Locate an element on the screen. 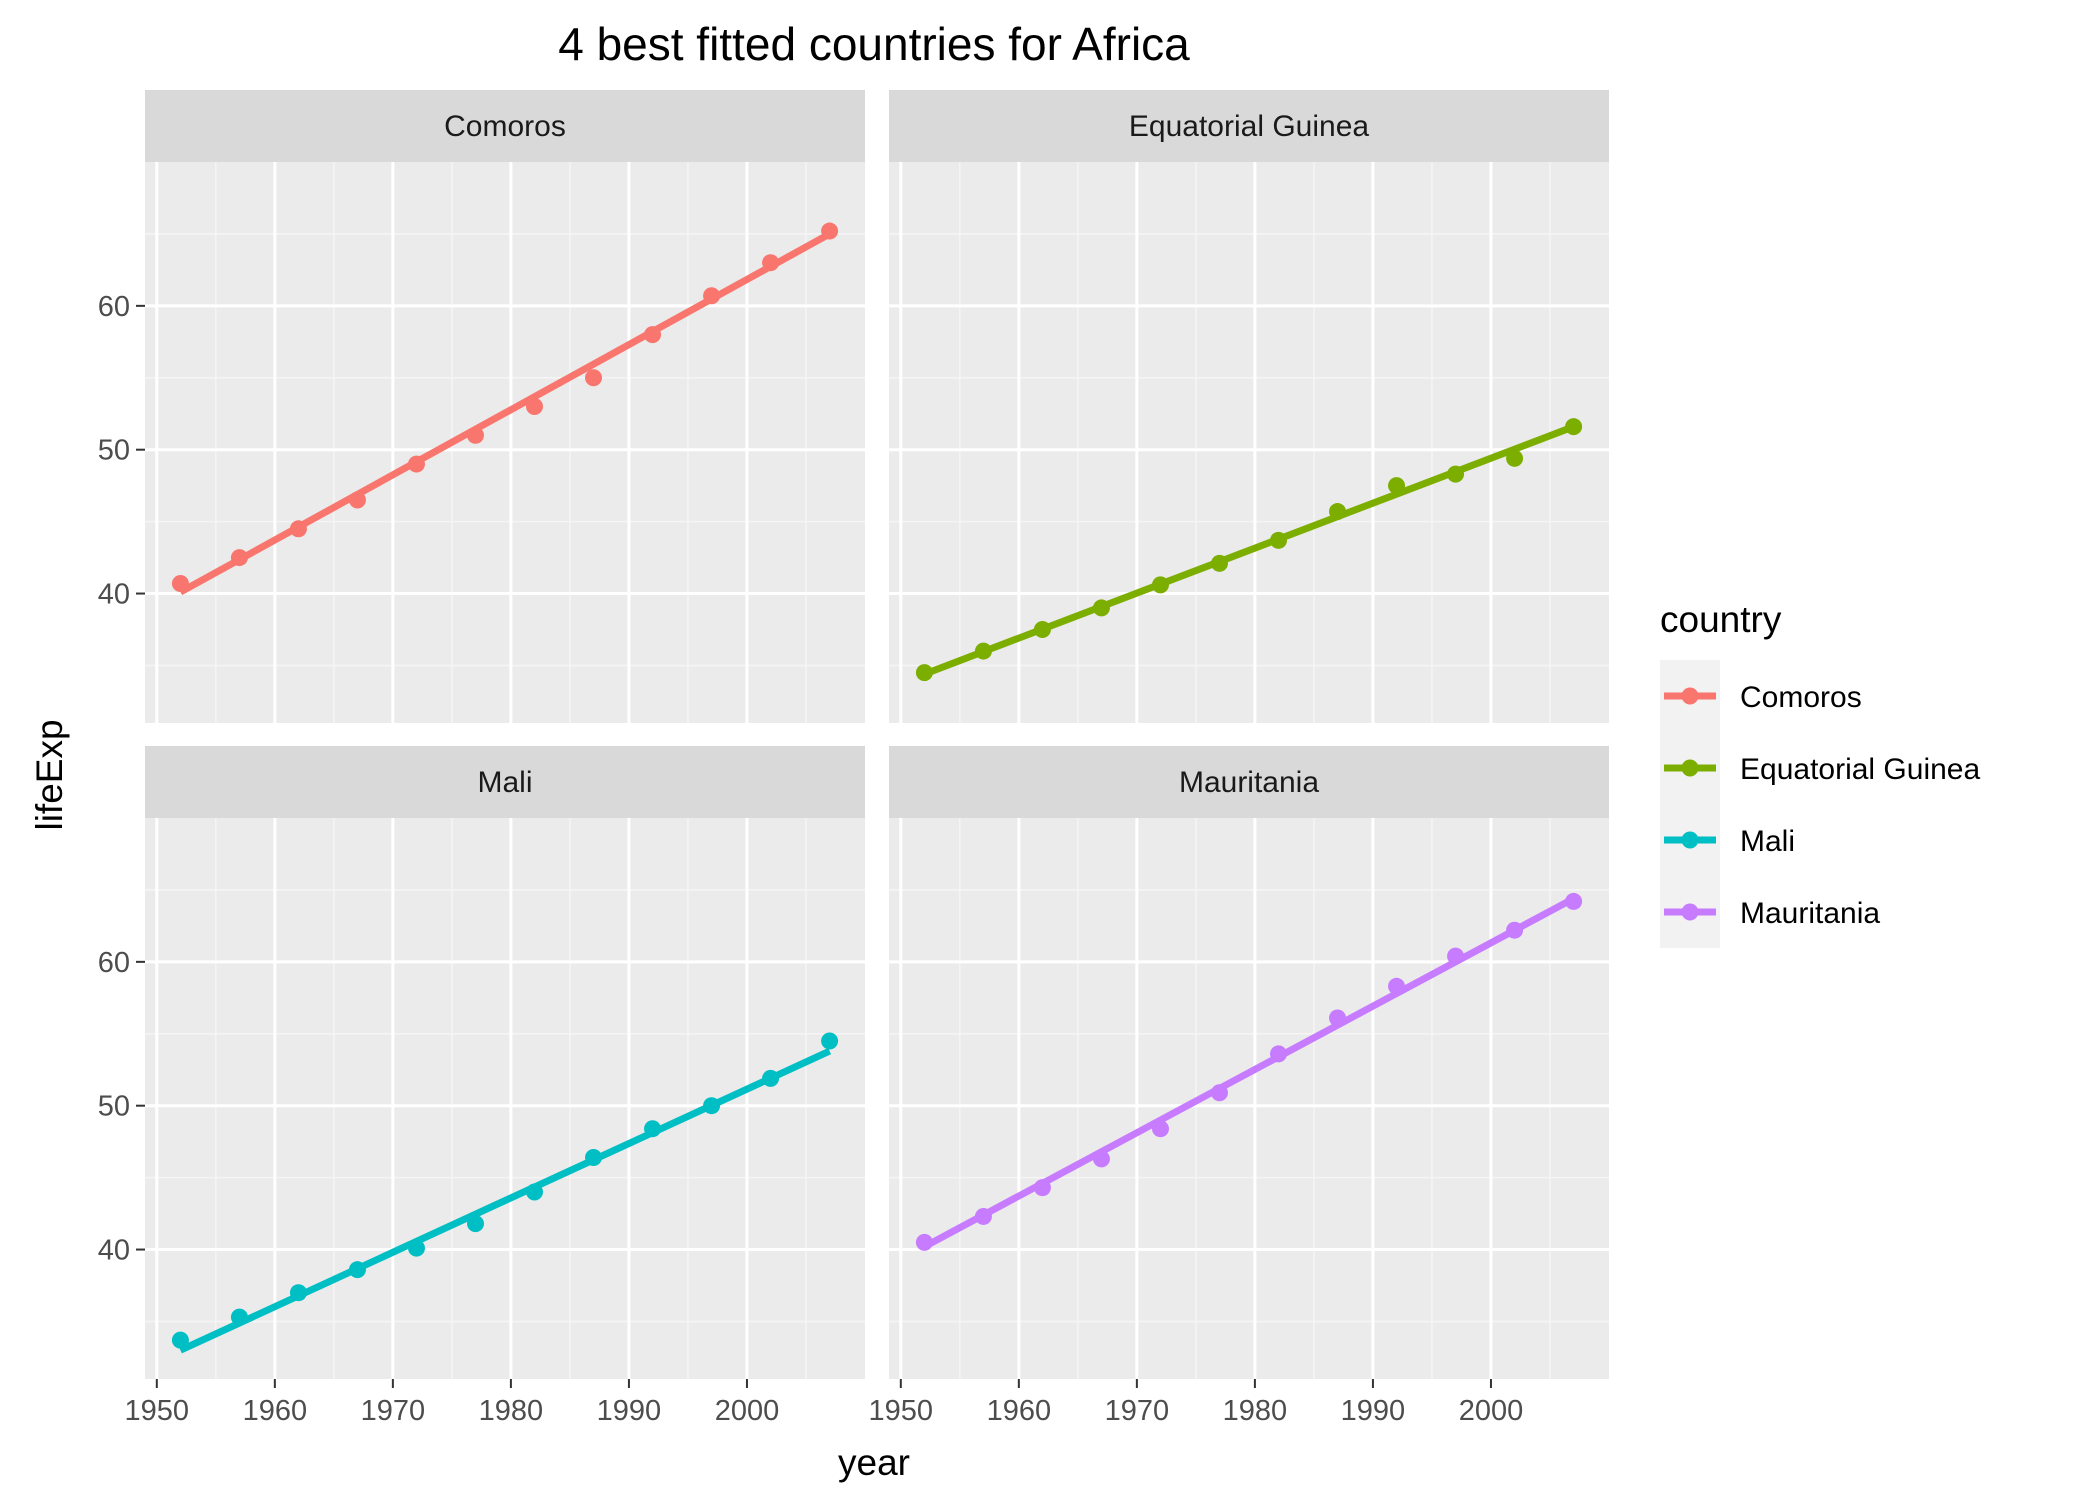 This screenshot has width=2099, height=1499. facet-equatorial-guinea: Equatorial Guinea is located at coordinates (1249, 406).